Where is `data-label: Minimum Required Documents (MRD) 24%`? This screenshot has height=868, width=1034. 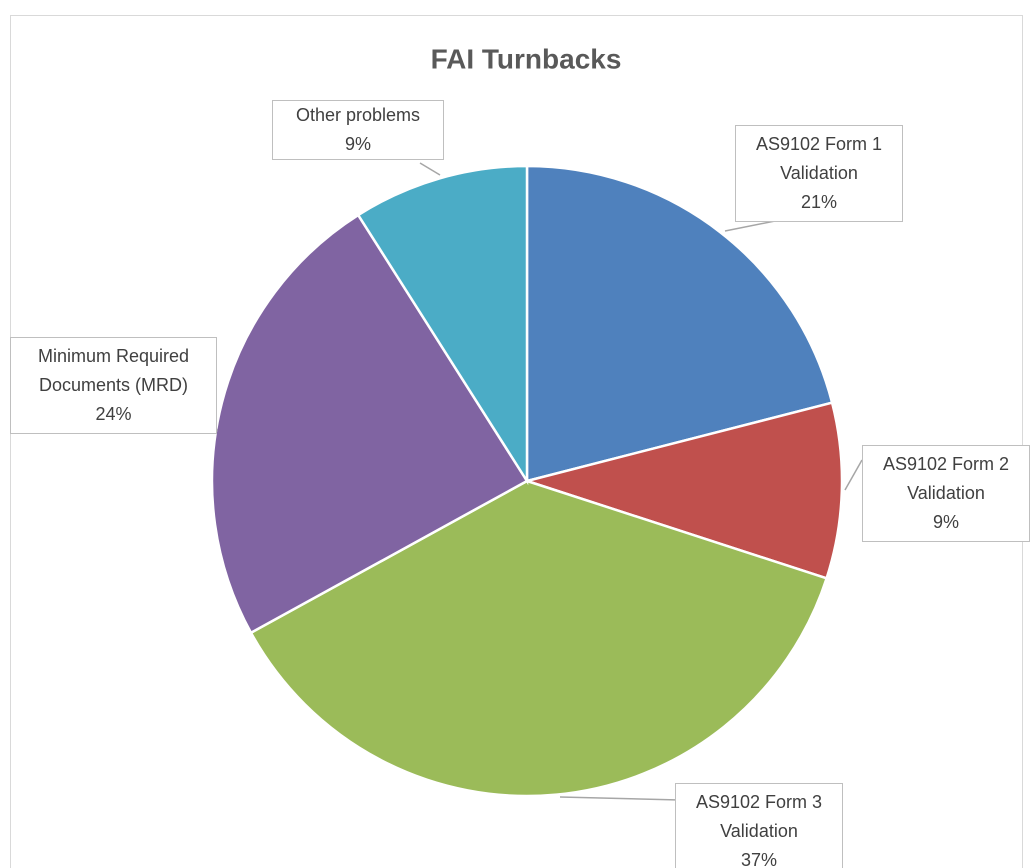
data-label: Minimum Required Documents (MRD) 24% is located at coordinates (113, 385).